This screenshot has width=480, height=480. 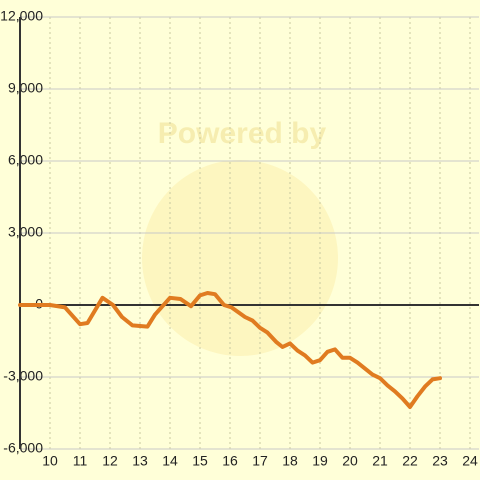 I want to click on x-tick-label: 15, so click(x=200, y=461).